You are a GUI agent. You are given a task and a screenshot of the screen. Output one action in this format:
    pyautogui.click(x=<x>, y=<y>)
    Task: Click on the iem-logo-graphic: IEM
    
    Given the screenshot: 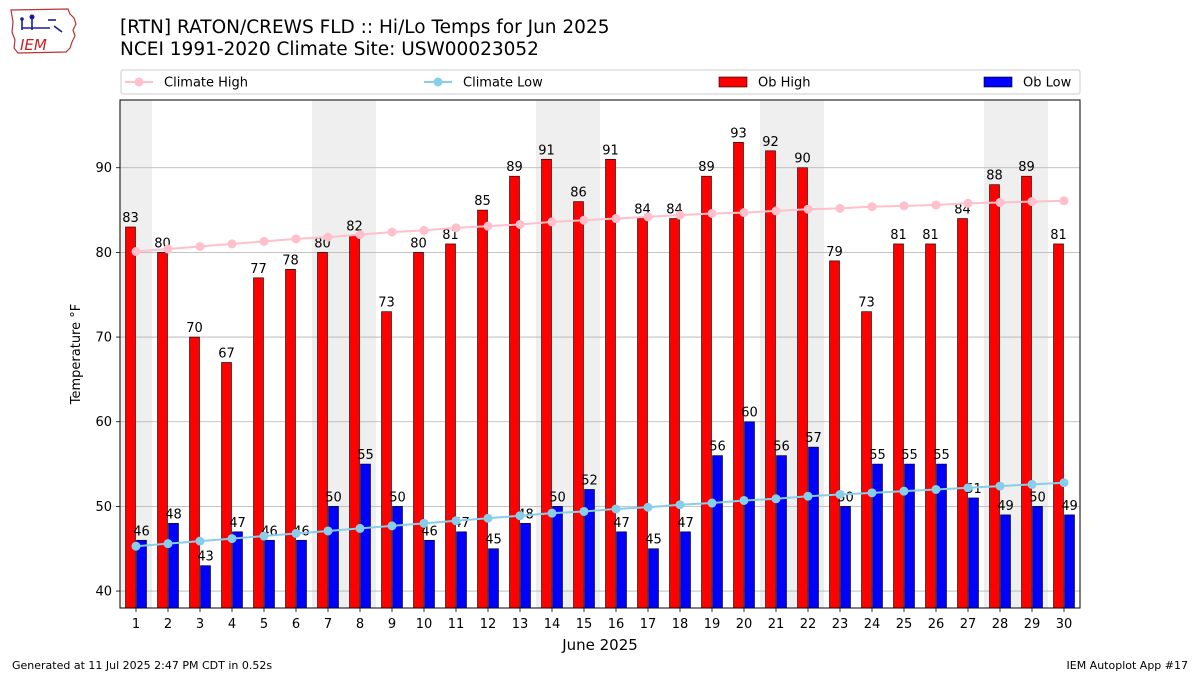 What is the action you would take?
    pyautogui.click(x=43, y=31)
    